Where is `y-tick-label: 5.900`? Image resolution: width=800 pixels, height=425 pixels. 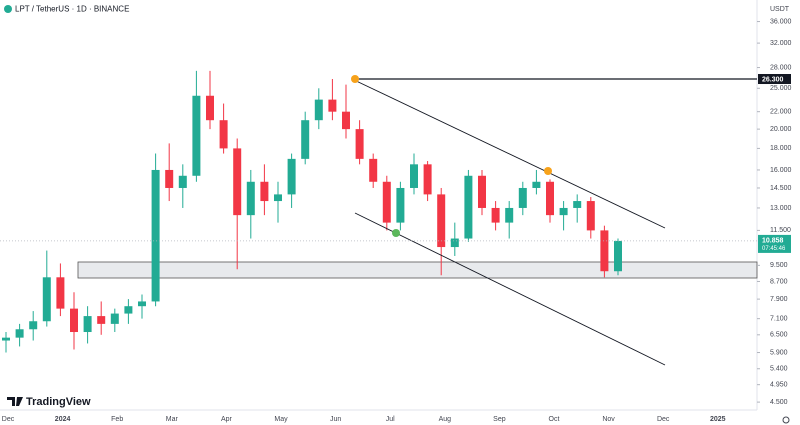
y-tick-label: 5.900 is located at coordinates (779, 352).